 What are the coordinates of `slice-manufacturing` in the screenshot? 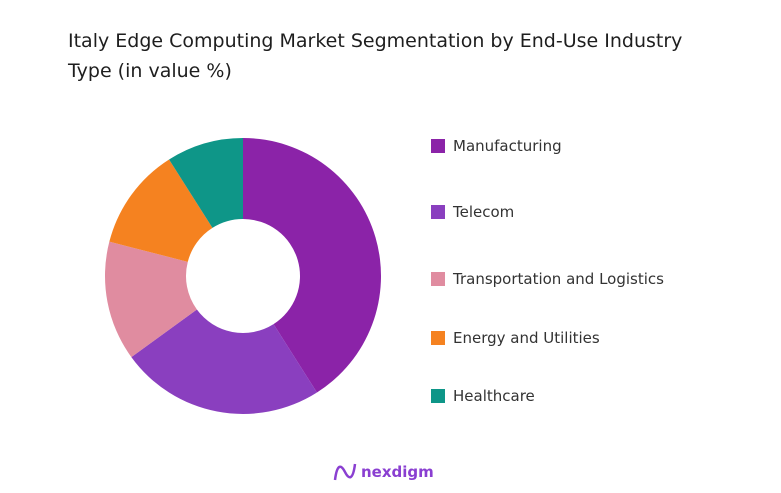 It's located at (312, 265).